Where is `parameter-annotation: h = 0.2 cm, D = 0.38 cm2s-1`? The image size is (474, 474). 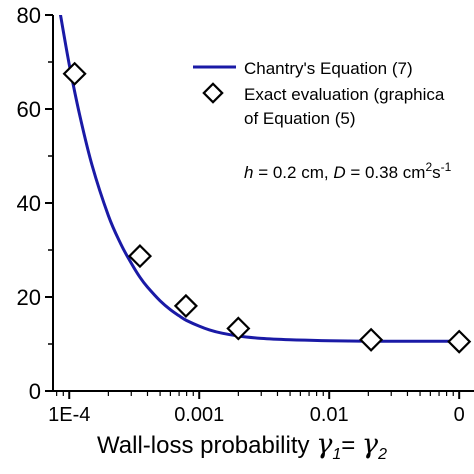 parameter-annotation: h = 0.2 cm, D = 0.38 cm2s-1 is located at coordinates (348, 171).